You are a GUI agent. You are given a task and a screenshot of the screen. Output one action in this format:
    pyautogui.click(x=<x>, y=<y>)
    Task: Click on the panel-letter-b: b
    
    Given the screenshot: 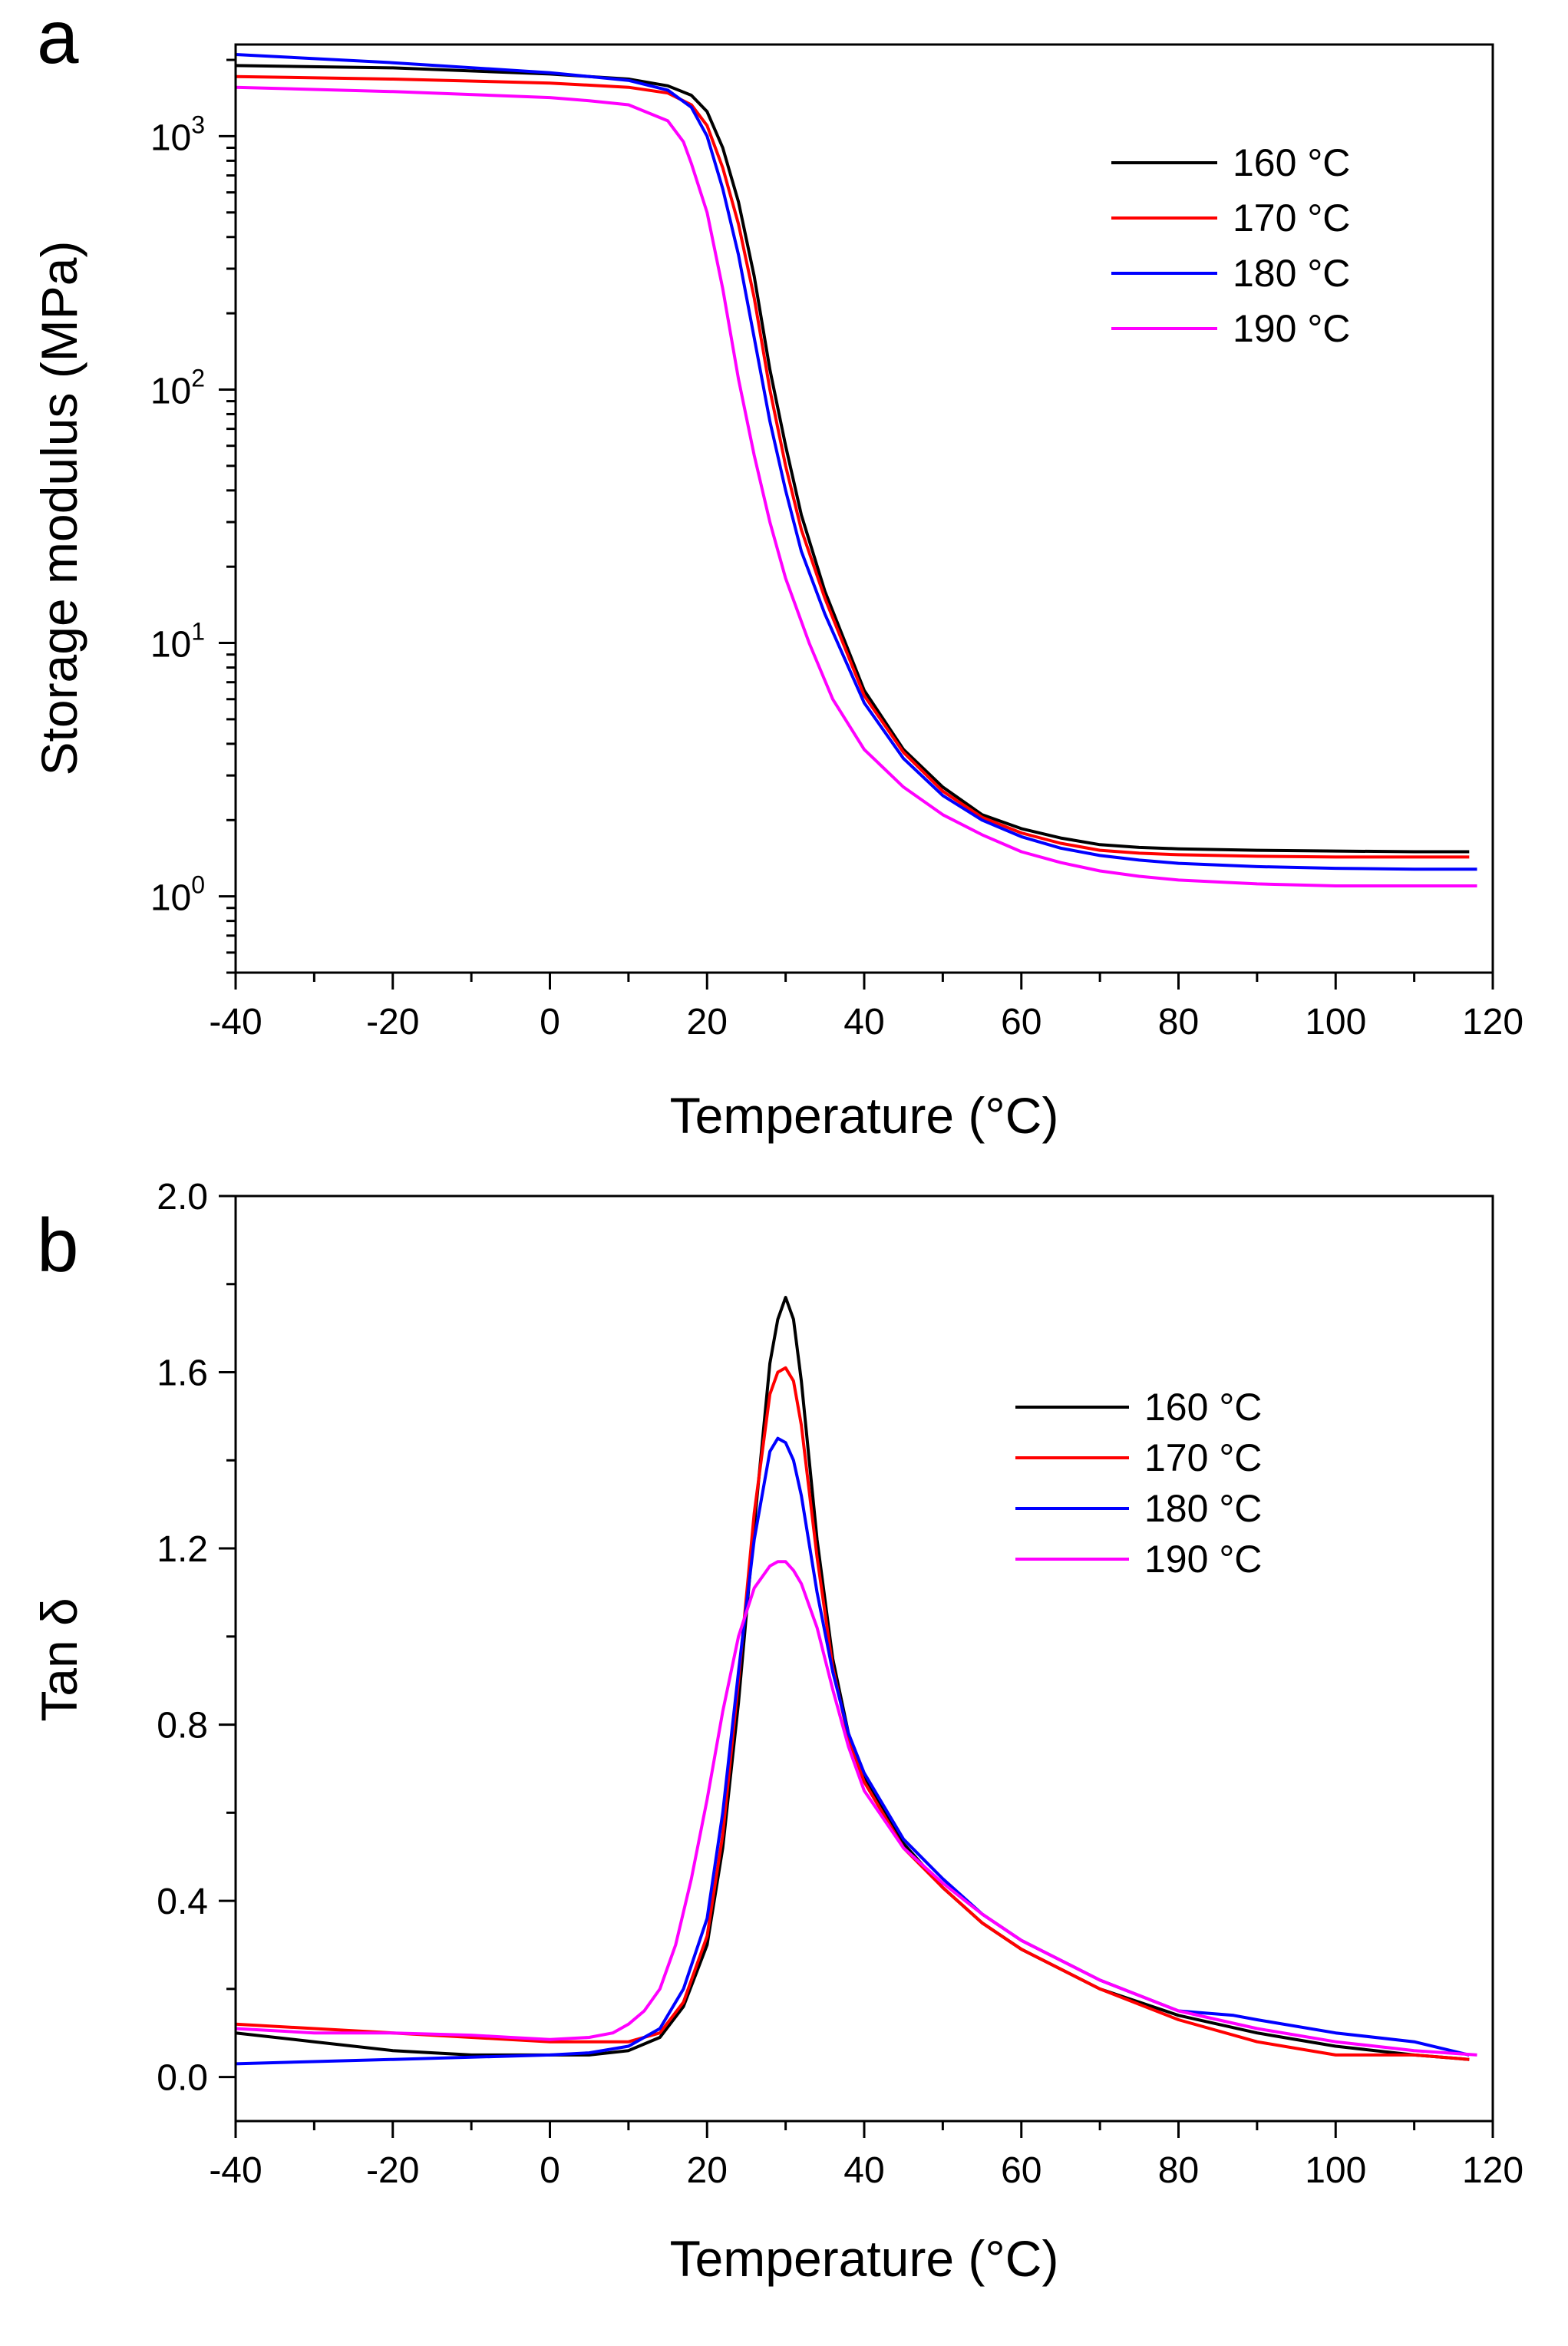 What is the action you would take?
    pyautogui.click(x=58, y=1245)
    